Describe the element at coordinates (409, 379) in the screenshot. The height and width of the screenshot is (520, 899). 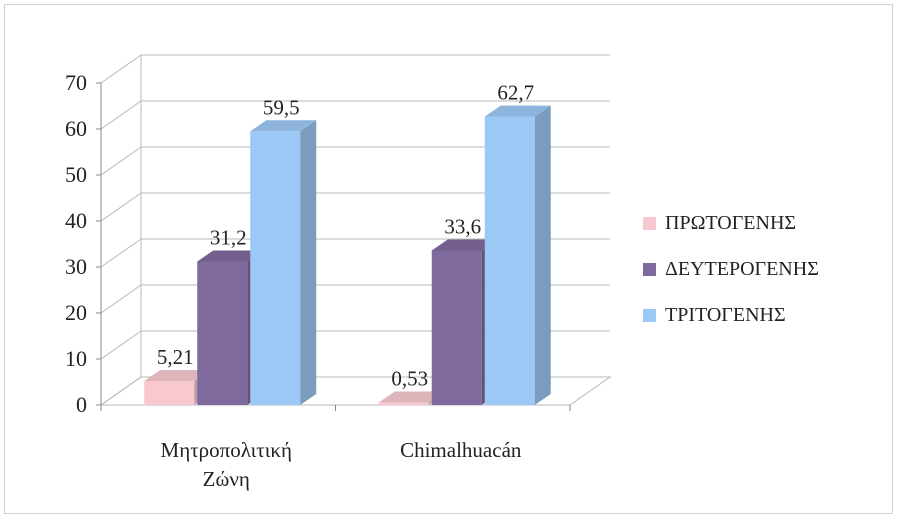
I see `data-label: 0,53` at that location.